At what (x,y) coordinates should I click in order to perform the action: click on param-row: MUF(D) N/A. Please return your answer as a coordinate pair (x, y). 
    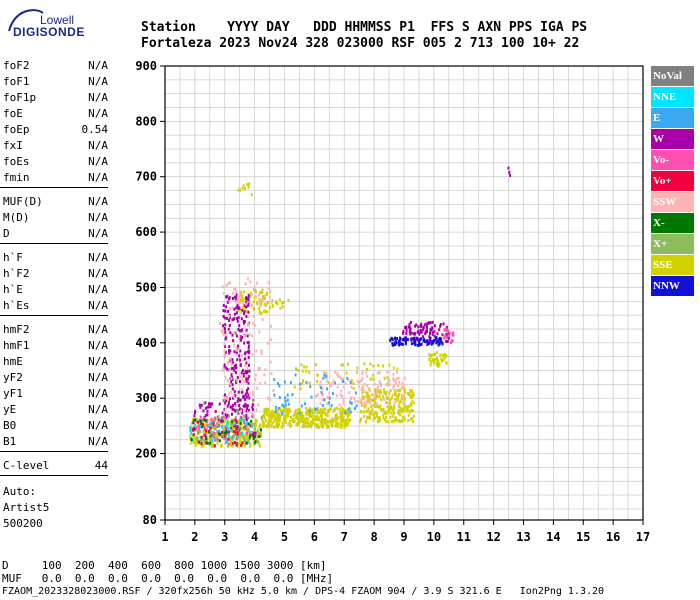
    Looking at the image, I should click on (55, 202).